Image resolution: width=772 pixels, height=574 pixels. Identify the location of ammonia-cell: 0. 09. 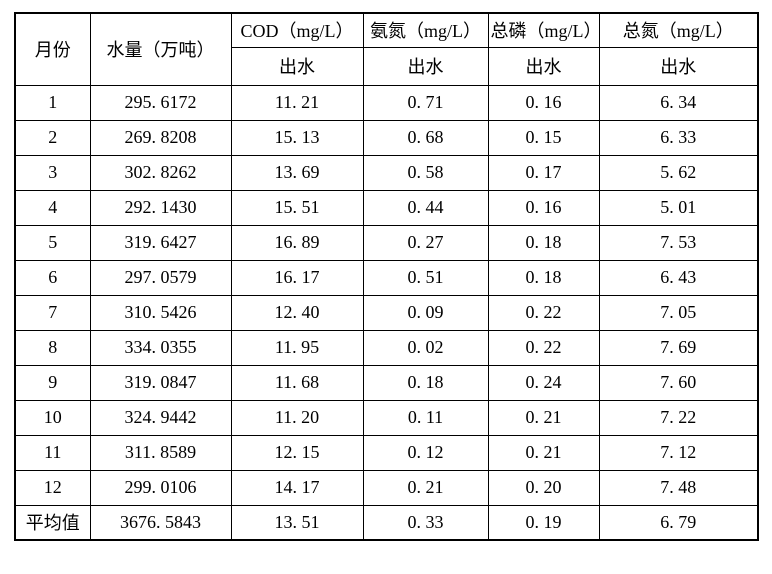
(425, 312).